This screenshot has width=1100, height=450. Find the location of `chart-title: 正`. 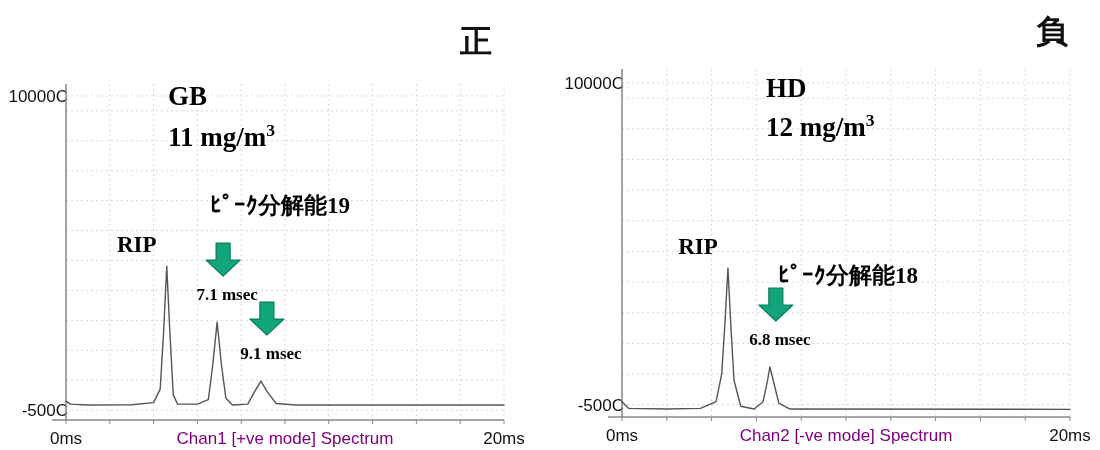

chart-title: 正 is located at coordinates (475, 41).